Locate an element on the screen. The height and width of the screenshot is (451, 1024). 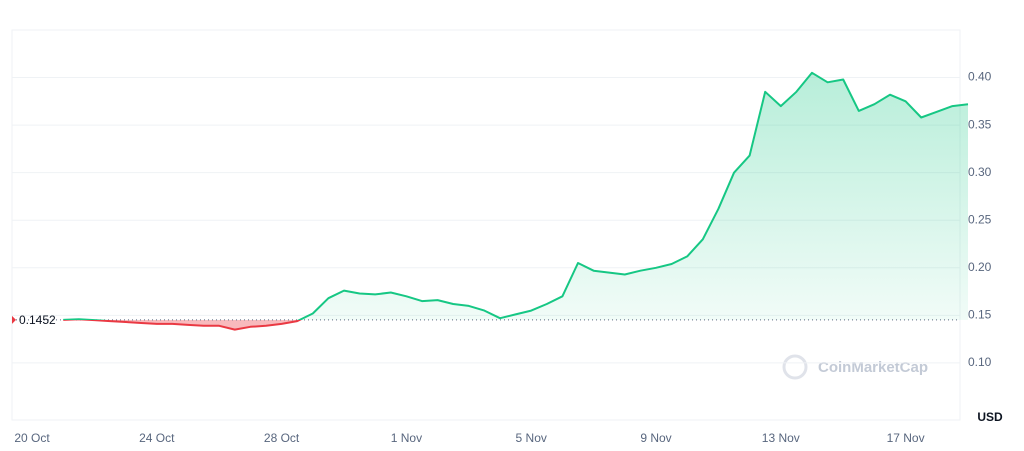
x-tick-label: 20 Oct is located at coordinates (32, 438).